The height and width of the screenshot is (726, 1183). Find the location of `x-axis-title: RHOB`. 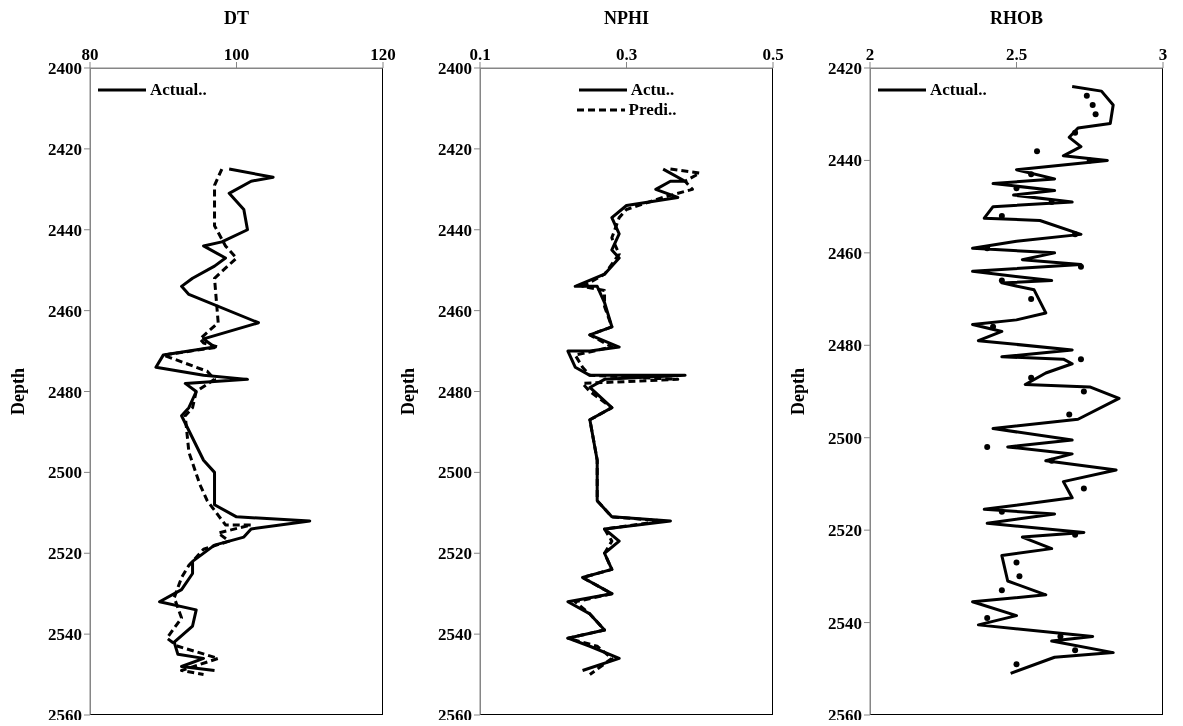

x-axis-title: RHOB is located at coordinates (1016, 18).